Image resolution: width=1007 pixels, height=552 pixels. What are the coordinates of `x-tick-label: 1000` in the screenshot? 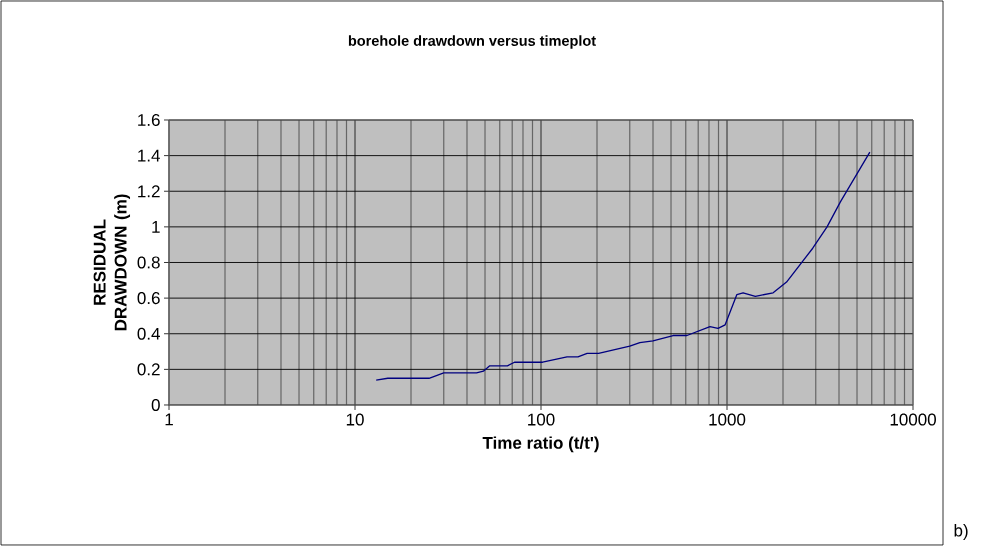 It's located at (727, 419).